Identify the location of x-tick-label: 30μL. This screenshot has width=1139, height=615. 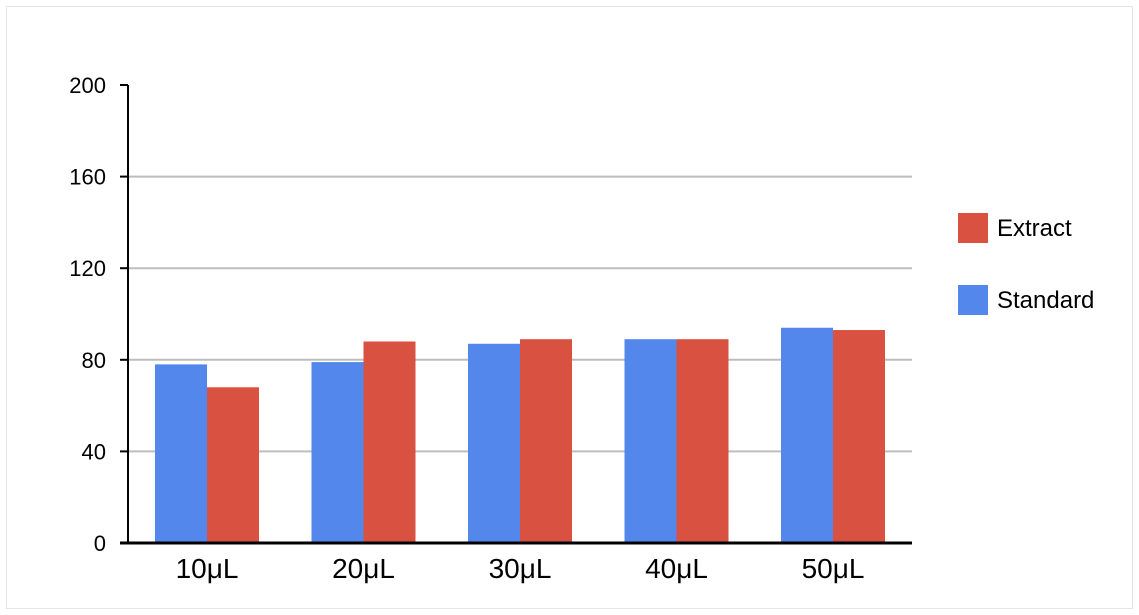
(520, 568).